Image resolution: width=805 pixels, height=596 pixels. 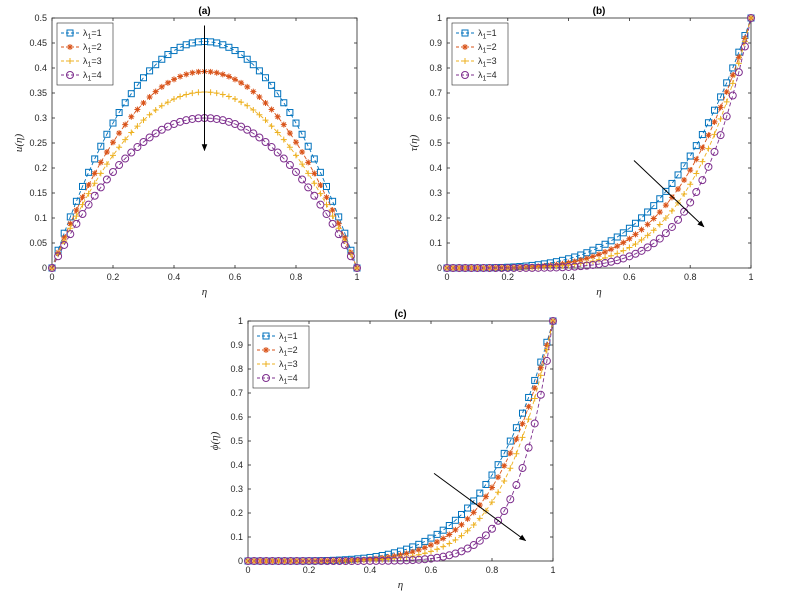 I want to click on y-tick-label: 0.3, so click(x=435, y=193).